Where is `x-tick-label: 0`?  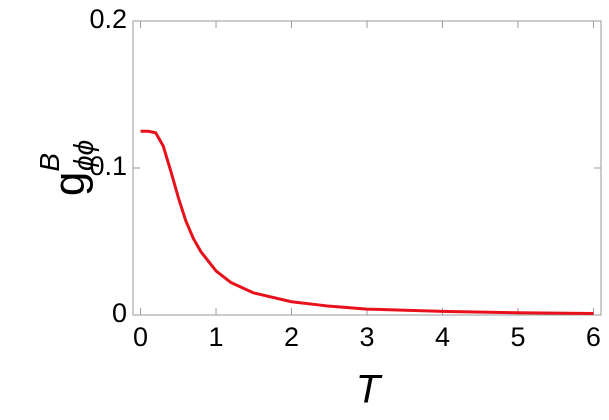 x-tick-label: 0 is located at coordinates (140, 337).